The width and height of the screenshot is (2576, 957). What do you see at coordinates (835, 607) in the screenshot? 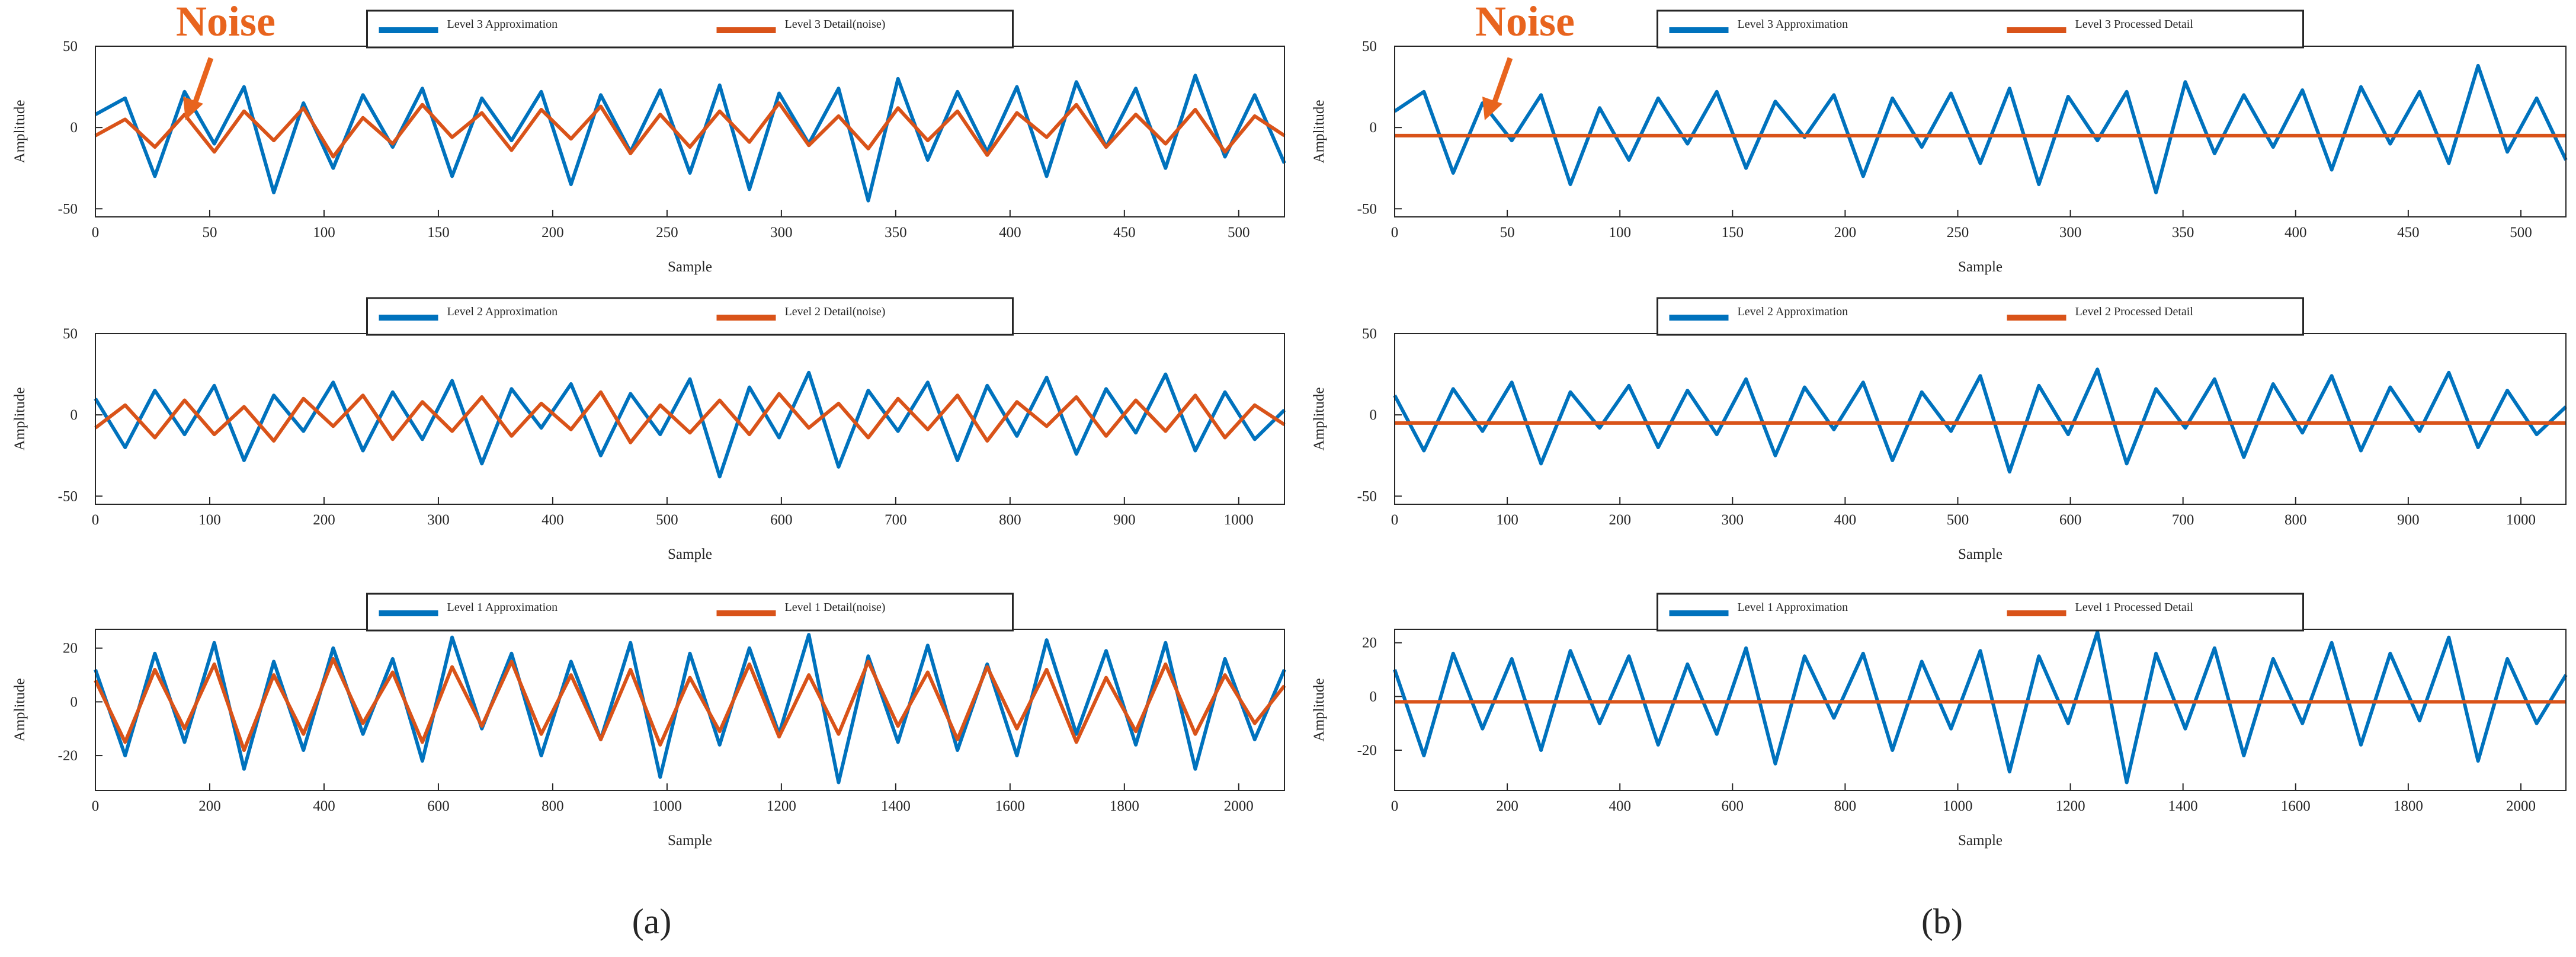
I see `legend-label: Level 1 Detail(noise)` at bounding box center [835, 607].